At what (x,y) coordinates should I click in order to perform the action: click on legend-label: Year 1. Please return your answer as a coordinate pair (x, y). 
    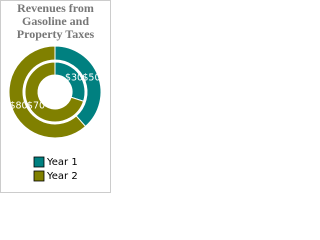
    Looking at the image, I should click on (62, 162).